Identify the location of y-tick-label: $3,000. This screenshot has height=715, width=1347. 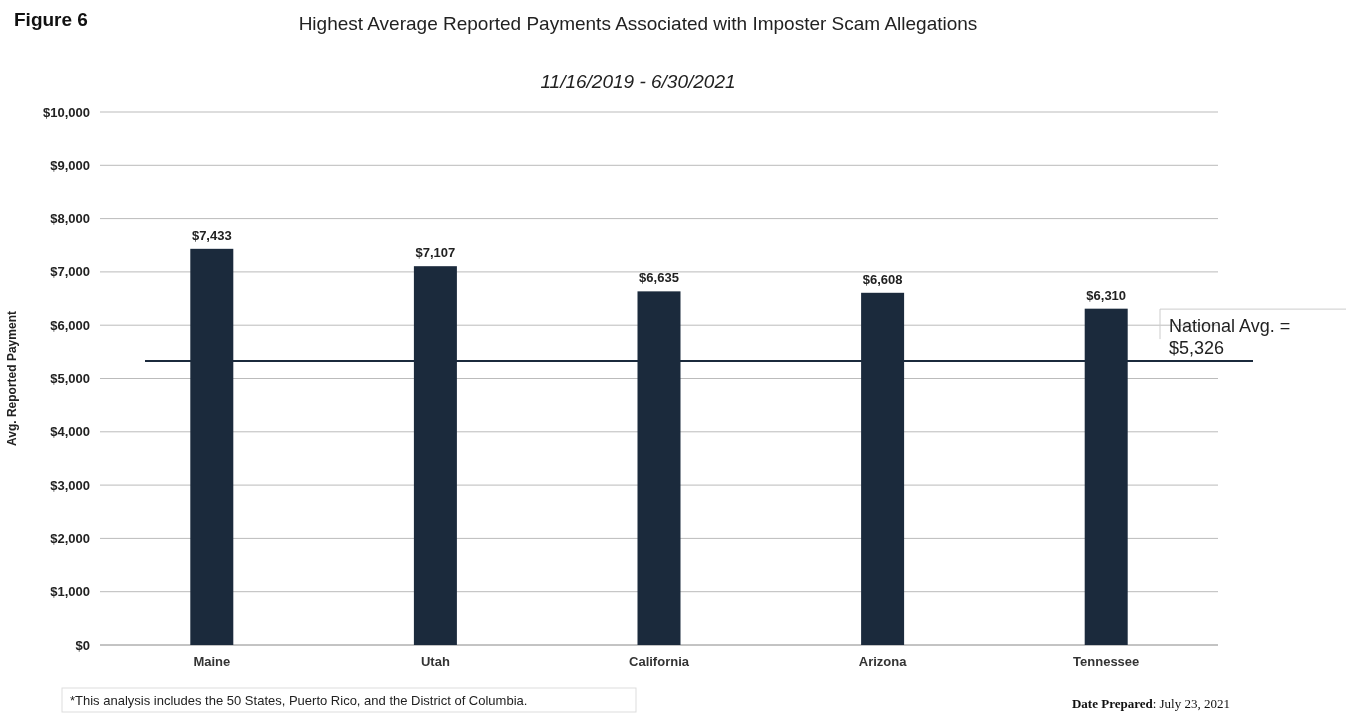
(70, 485).